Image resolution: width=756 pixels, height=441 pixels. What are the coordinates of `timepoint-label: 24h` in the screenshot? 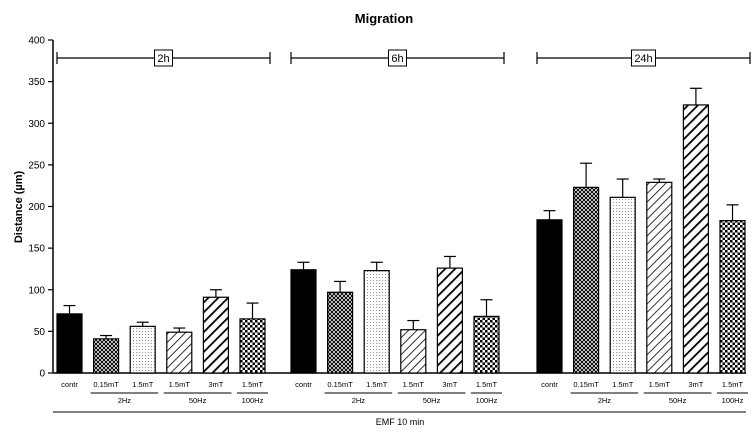 It's located at (643, 59).